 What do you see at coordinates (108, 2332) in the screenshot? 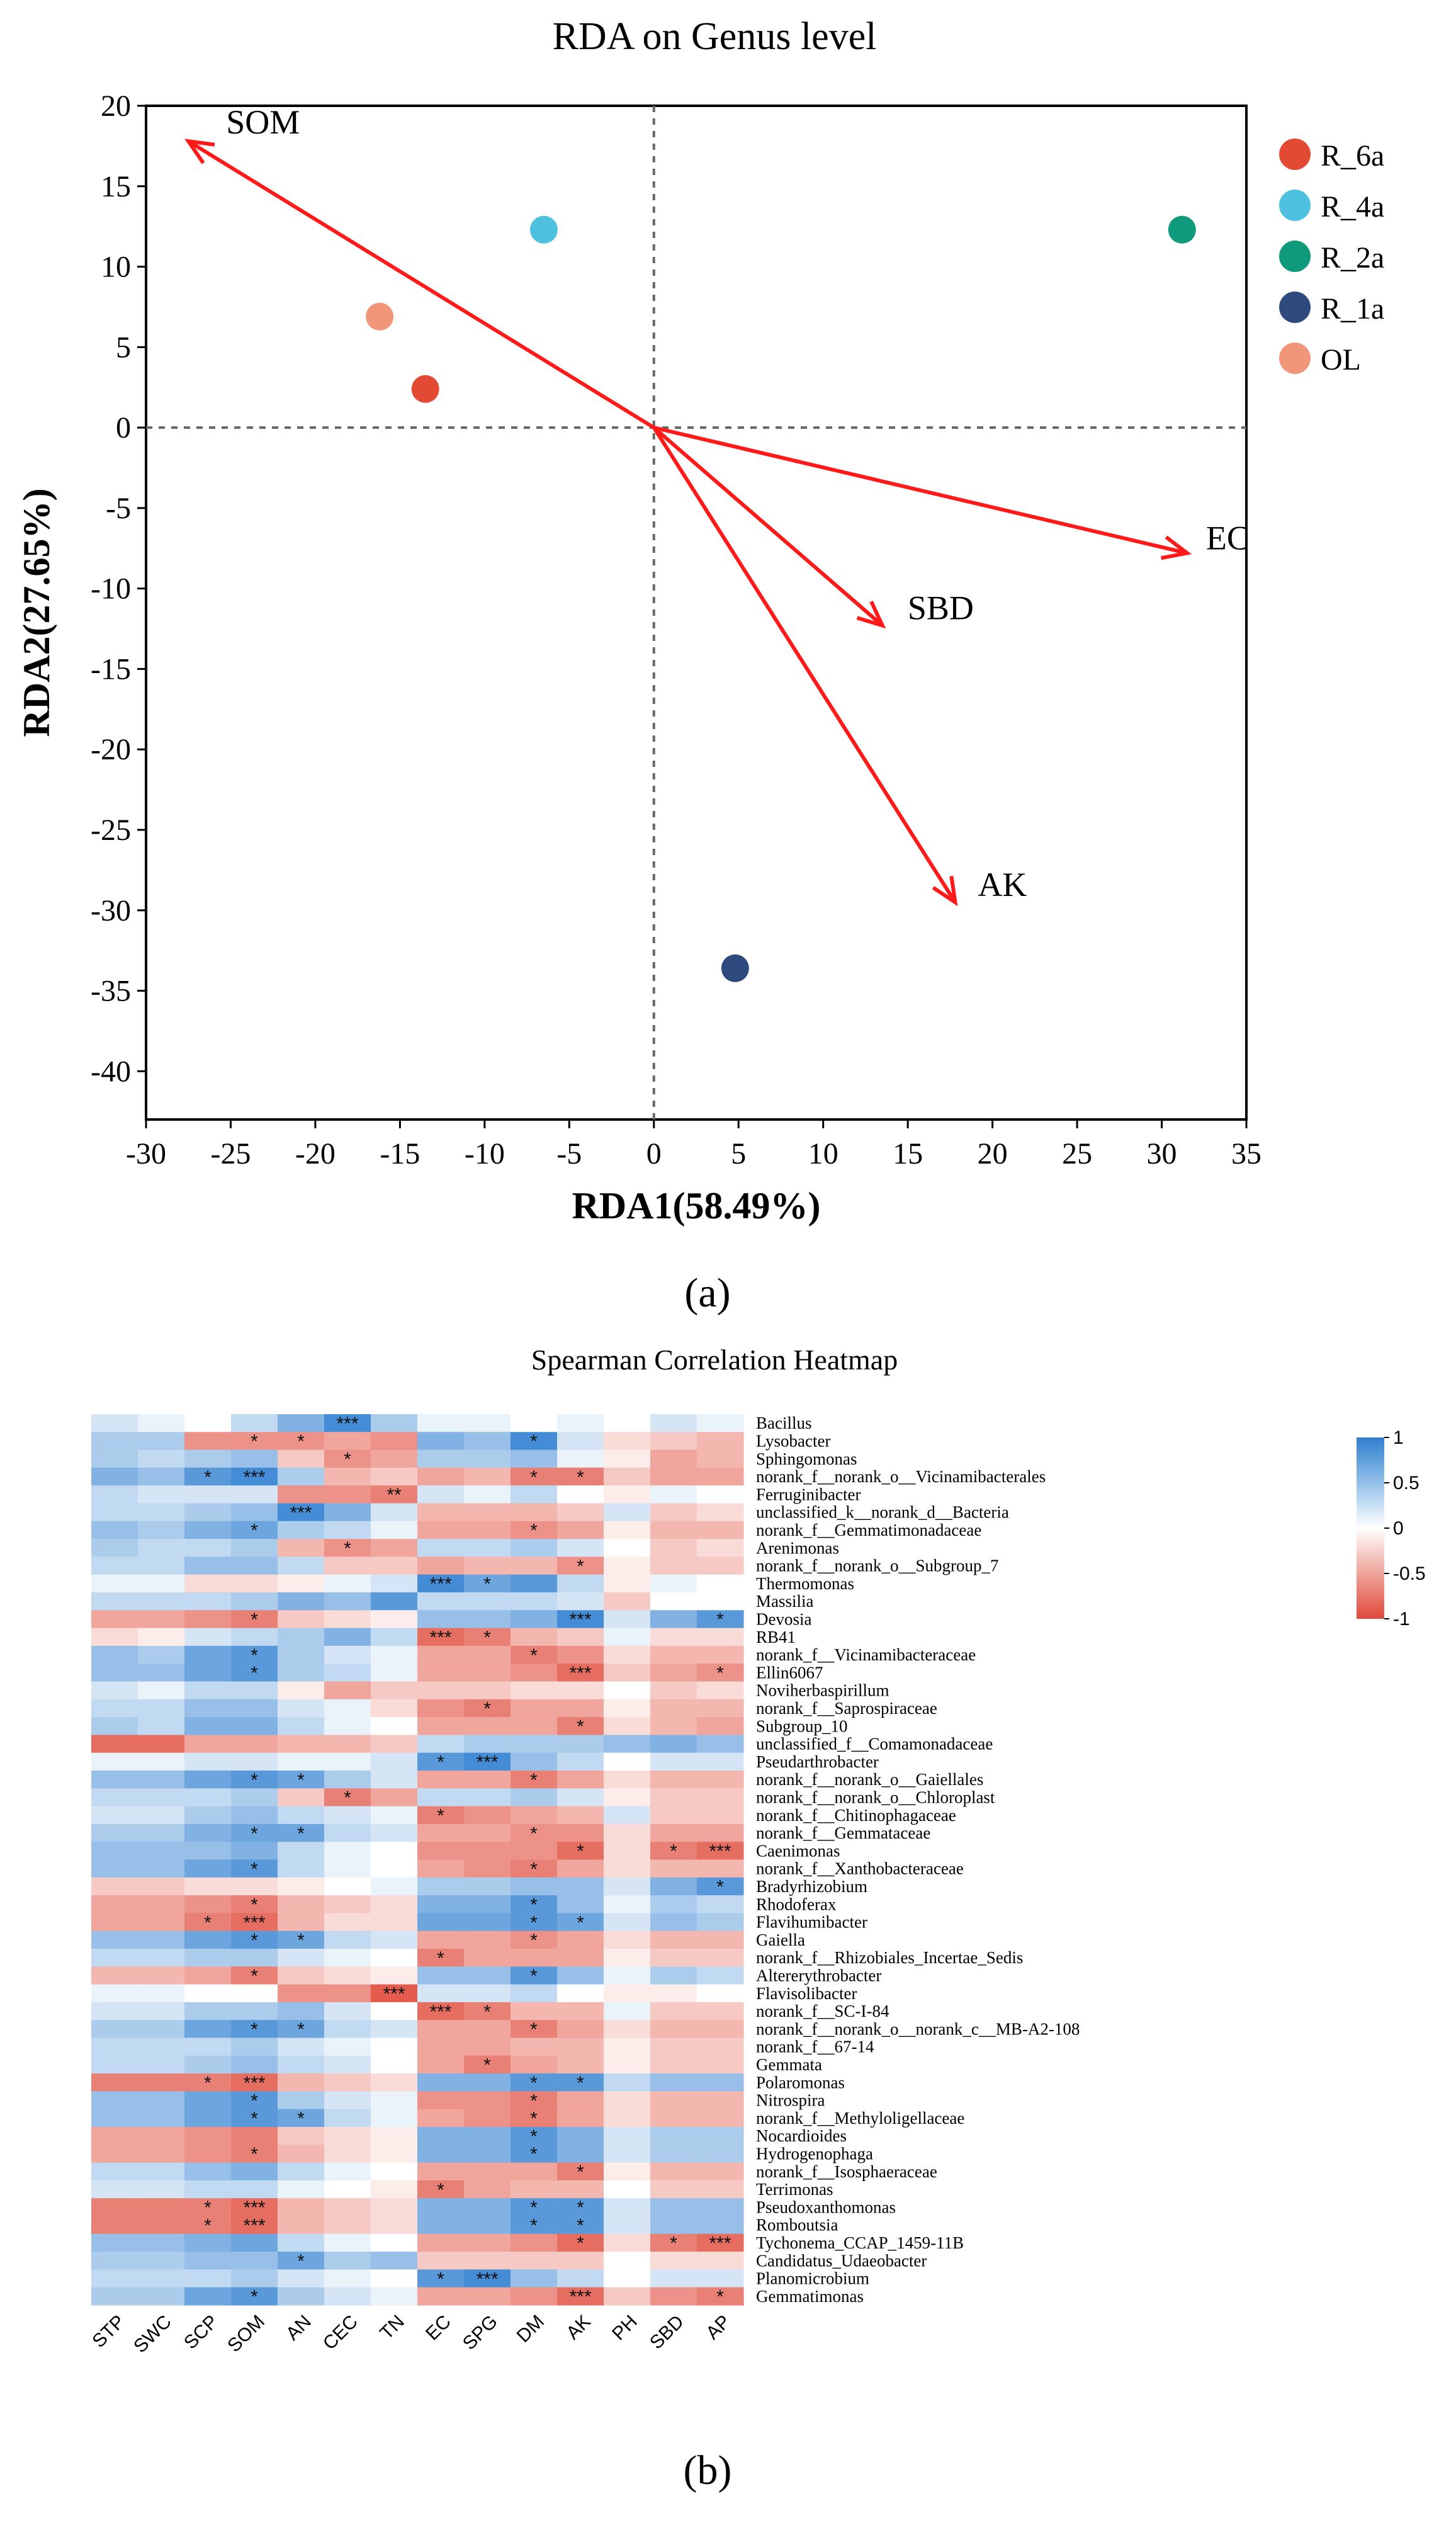
I see `heatmap-column-label: STP` at bounding box center [108, 2332].